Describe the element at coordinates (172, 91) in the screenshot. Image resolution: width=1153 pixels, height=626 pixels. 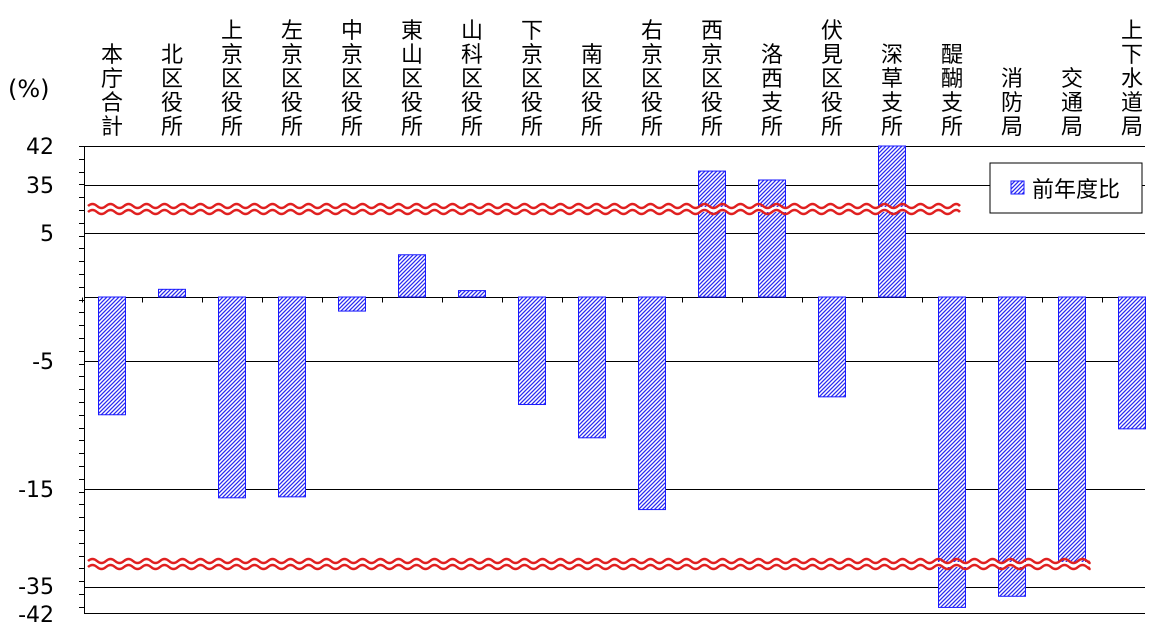
I see `category-label-2: 北区役所` at that location.